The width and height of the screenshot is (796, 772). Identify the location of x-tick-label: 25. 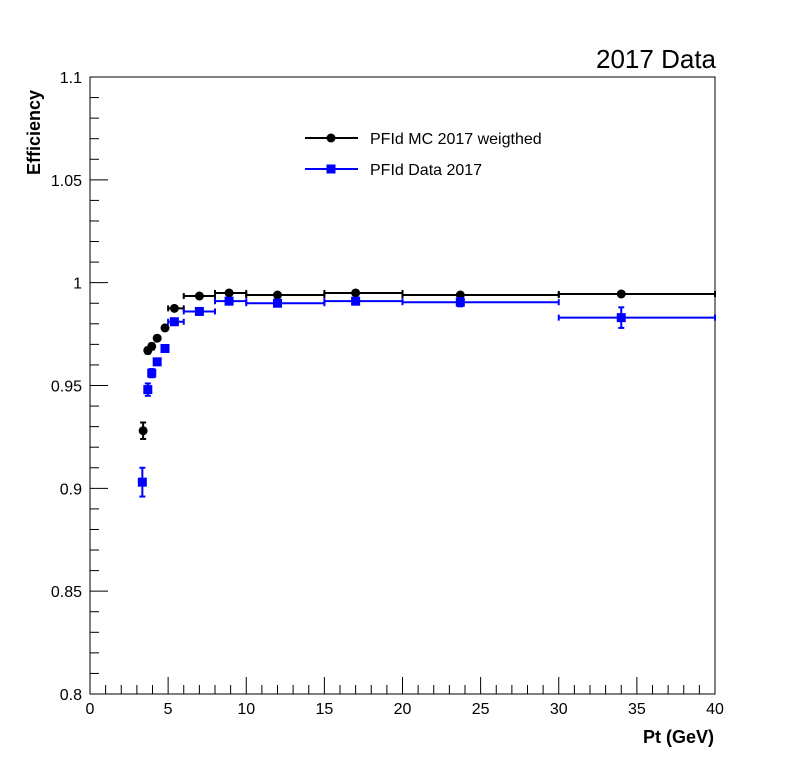
(481, 709).